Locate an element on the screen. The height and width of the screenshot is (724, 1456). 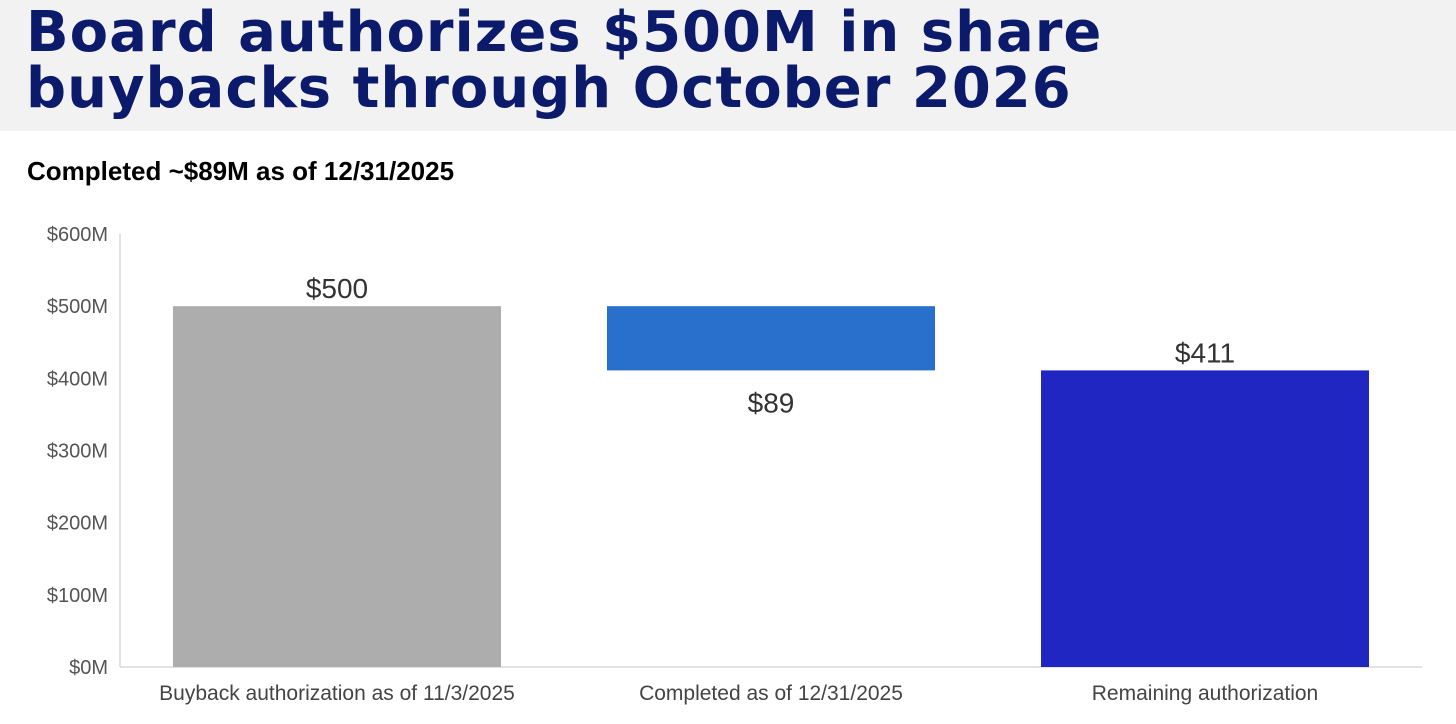
data-label-1: $500 is located at coordinates (337, 288).